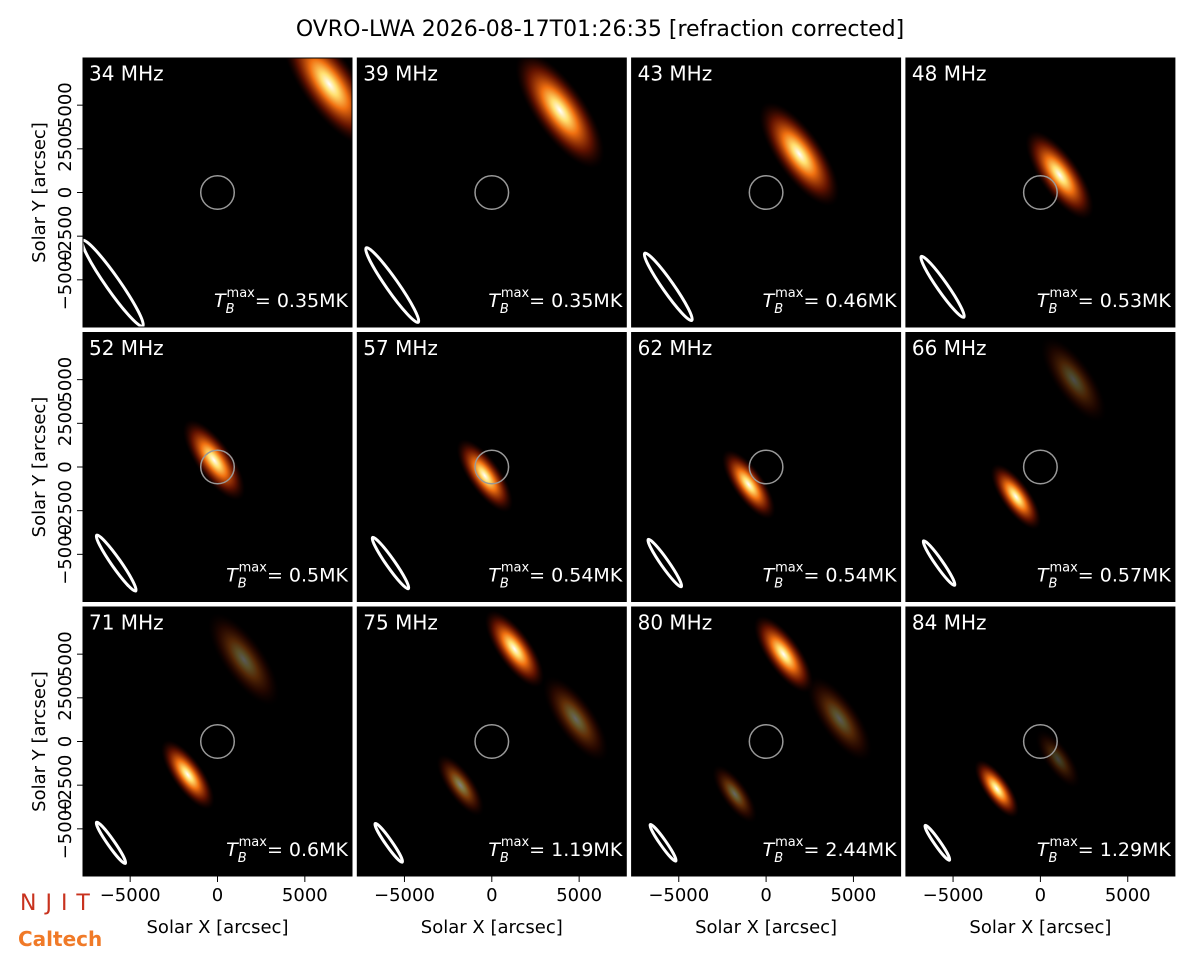 Image resolution: width=1200 pixels, height=979 pixels. I want to click on tb-value: = 1.19MK, so click(576, 850).